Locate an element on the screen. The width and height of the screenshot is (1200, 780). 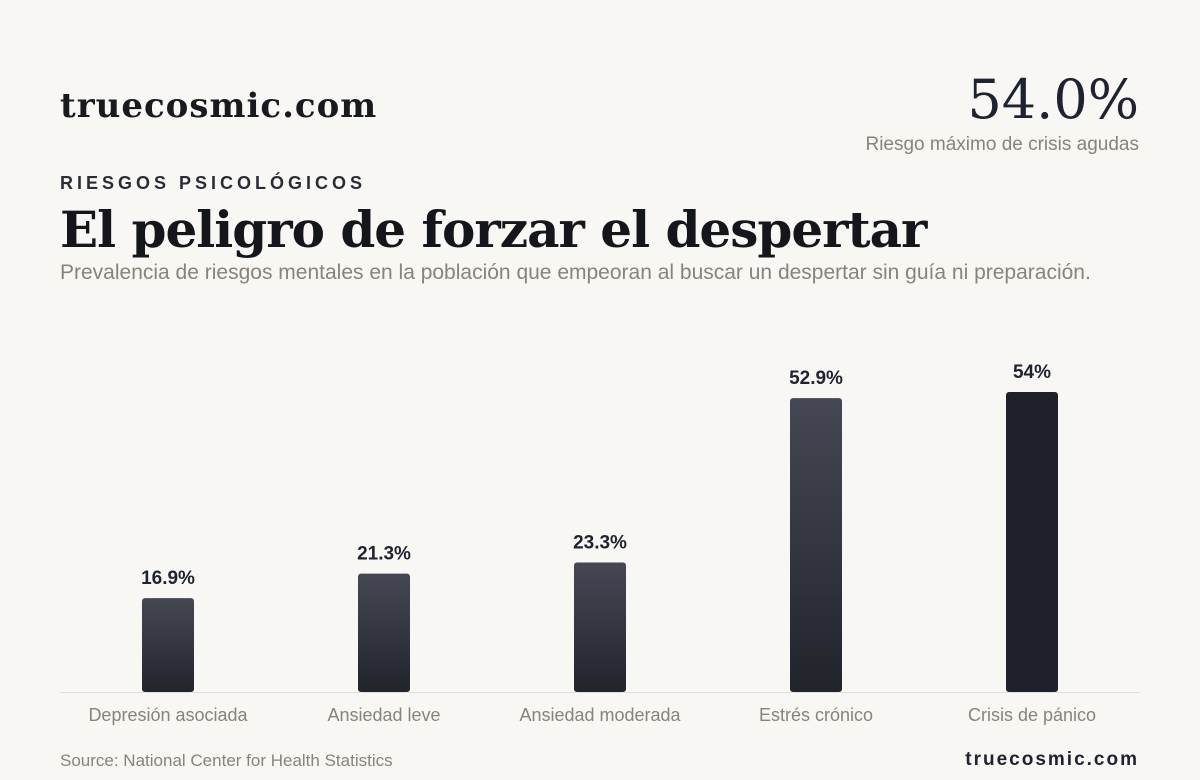
bar-value-label: 52.9% is located at coordinates (816, 378).